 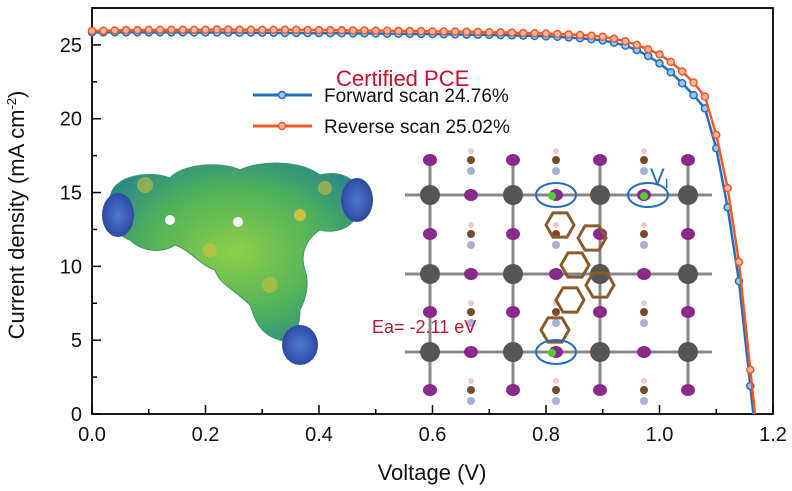 What do you see at coordinates (416, 96) in the screenshot?
I see `legend-forward-label: Forward scan 24.76%` at bounding box center [416, 96].